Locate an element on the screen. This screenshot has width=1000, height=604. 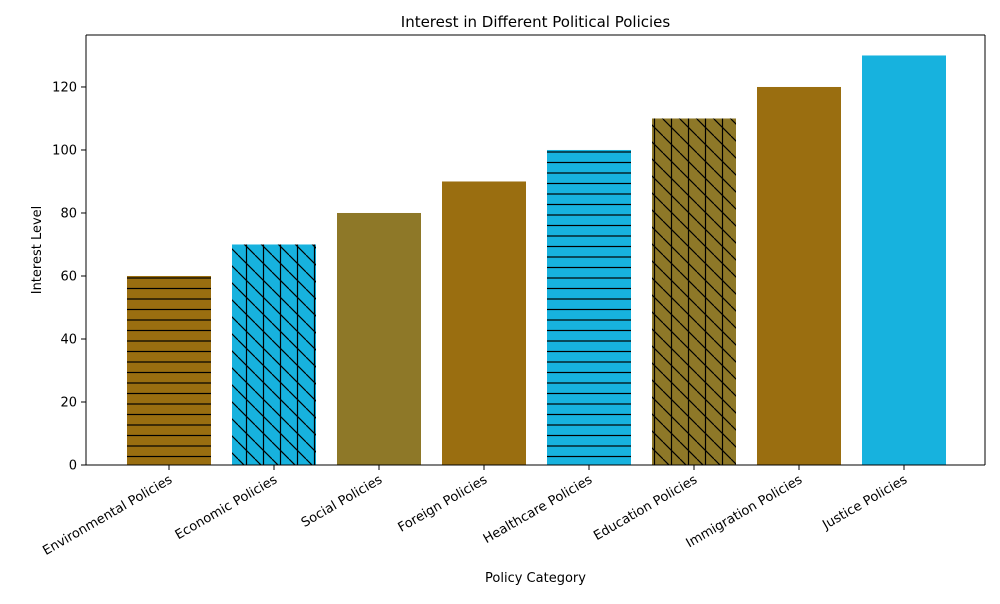
x-axis-label: Policy Category is located at coordinates (535, 578).